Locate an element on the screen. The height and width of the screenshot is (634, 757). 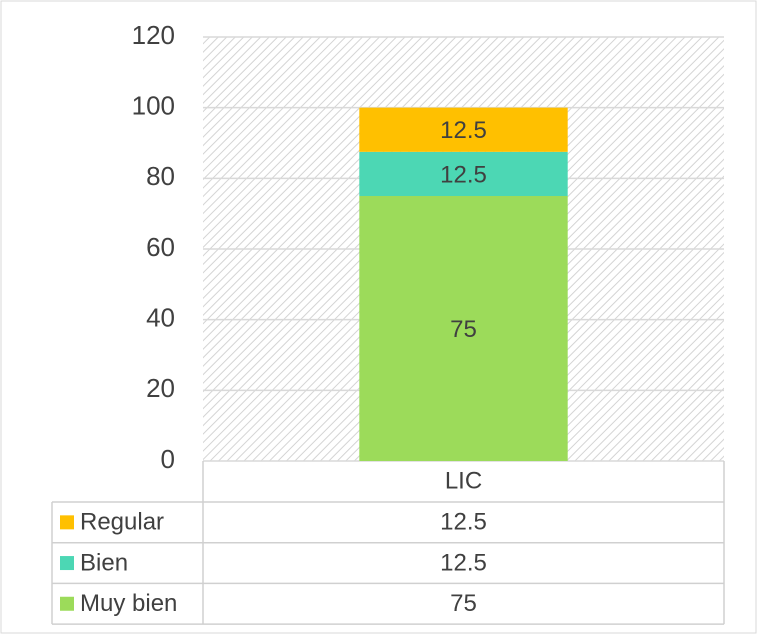
legend-label: Muy bien is located at coordinates (128, 603).